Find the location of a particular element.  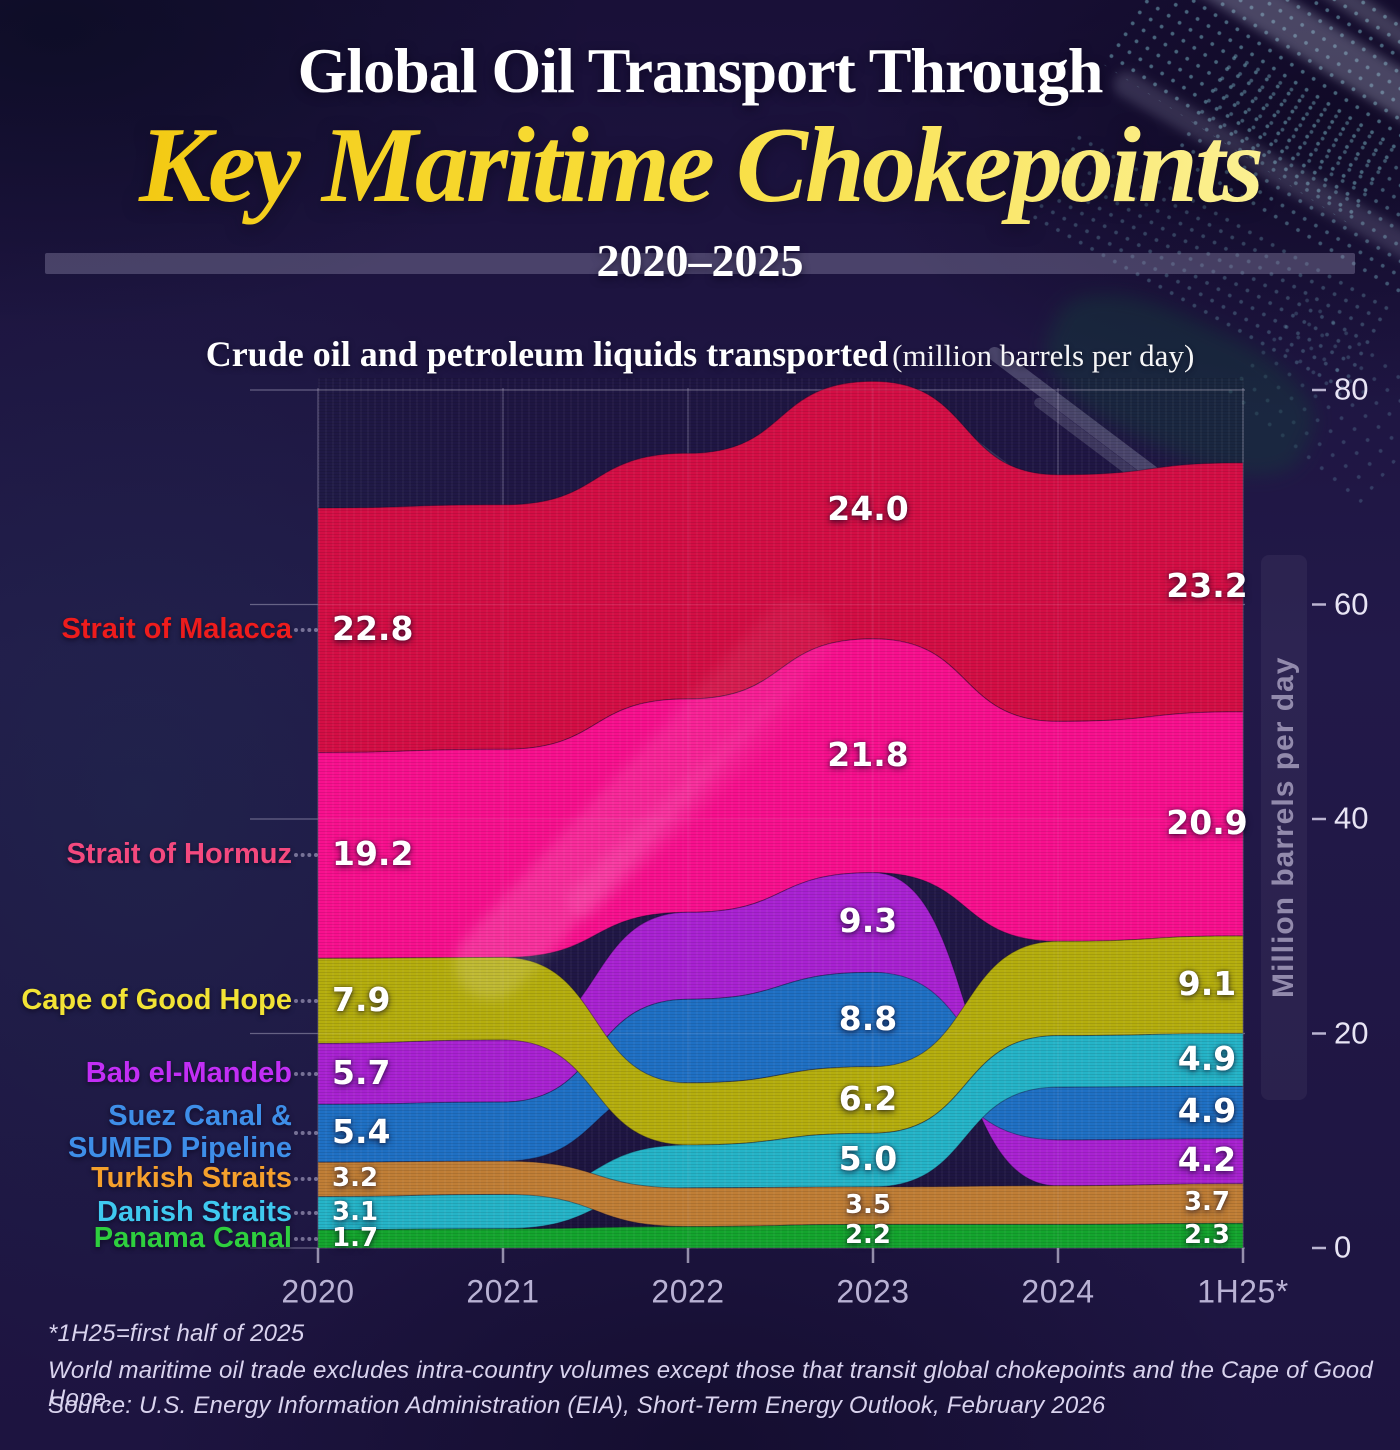

series-label-text: Bab el-Mandeb is located at coordinates (188, 1072).